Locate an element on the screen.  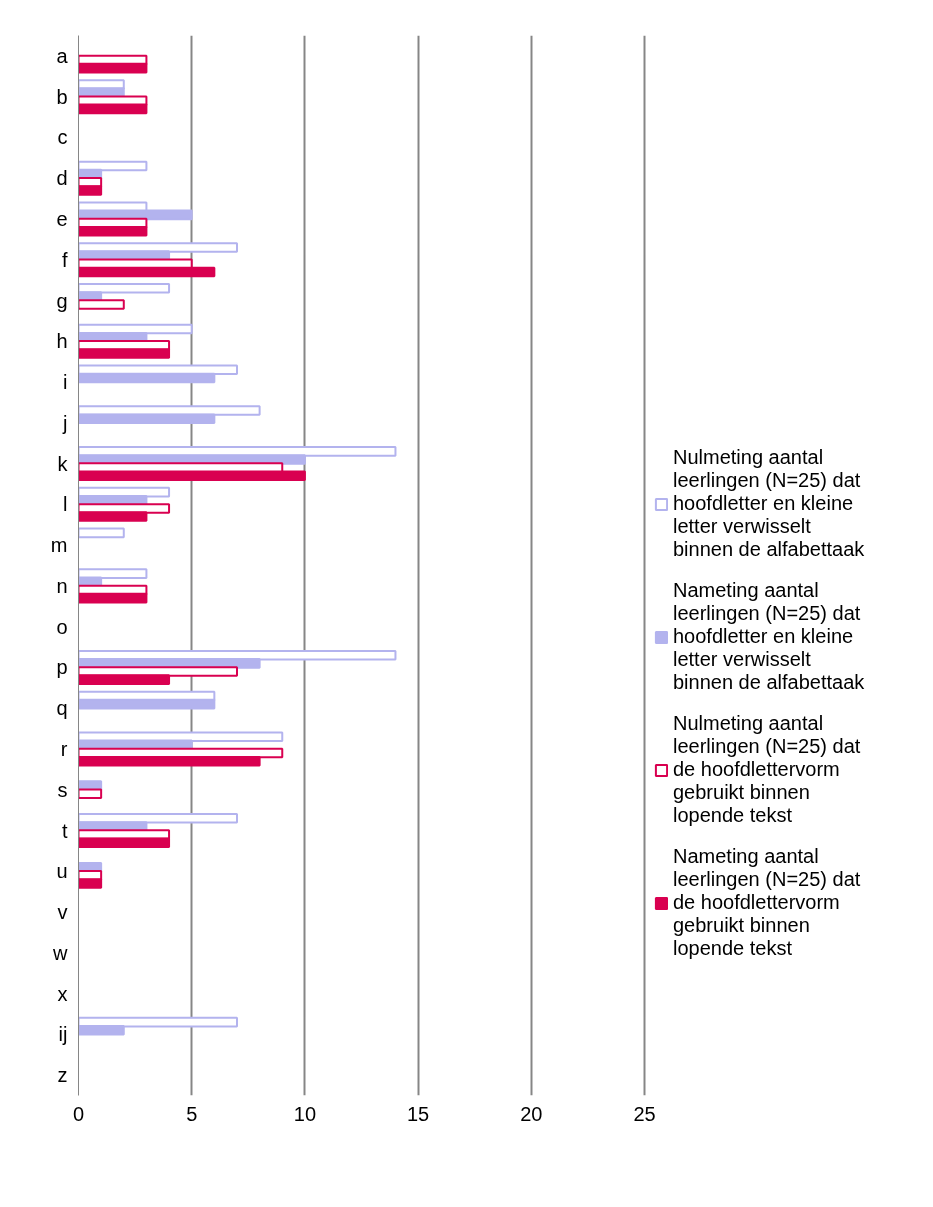
y-tick-label: q is located at coordinates (62, 708).